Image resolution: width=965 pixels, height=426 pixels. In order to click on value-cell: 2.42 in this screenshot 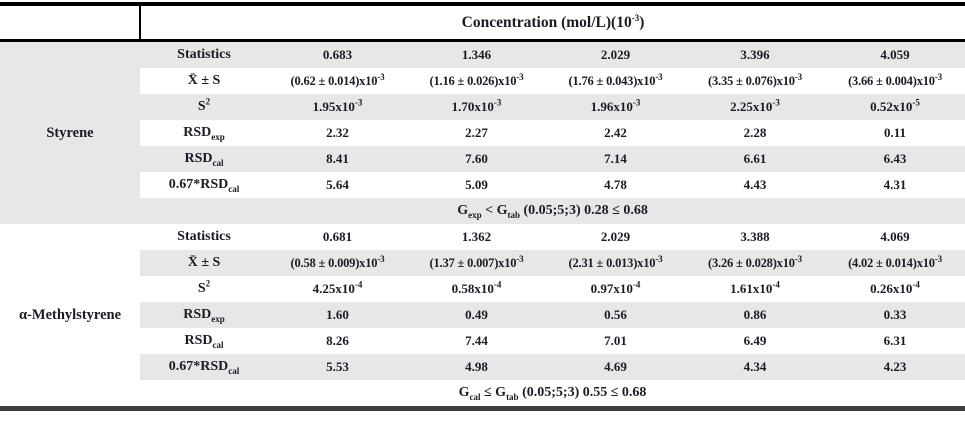, I will do `click(615, 133)`.